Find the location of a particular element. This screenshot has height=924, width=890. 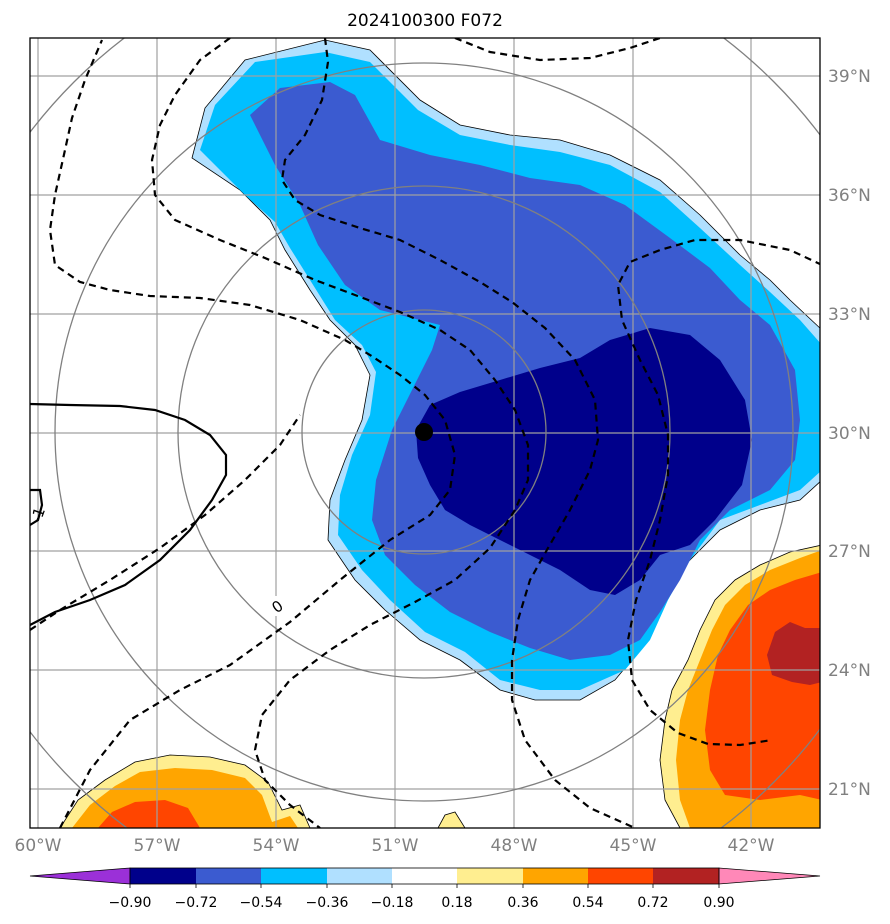

lon-label-57w: 57°W is located at coordinates (157, 846).